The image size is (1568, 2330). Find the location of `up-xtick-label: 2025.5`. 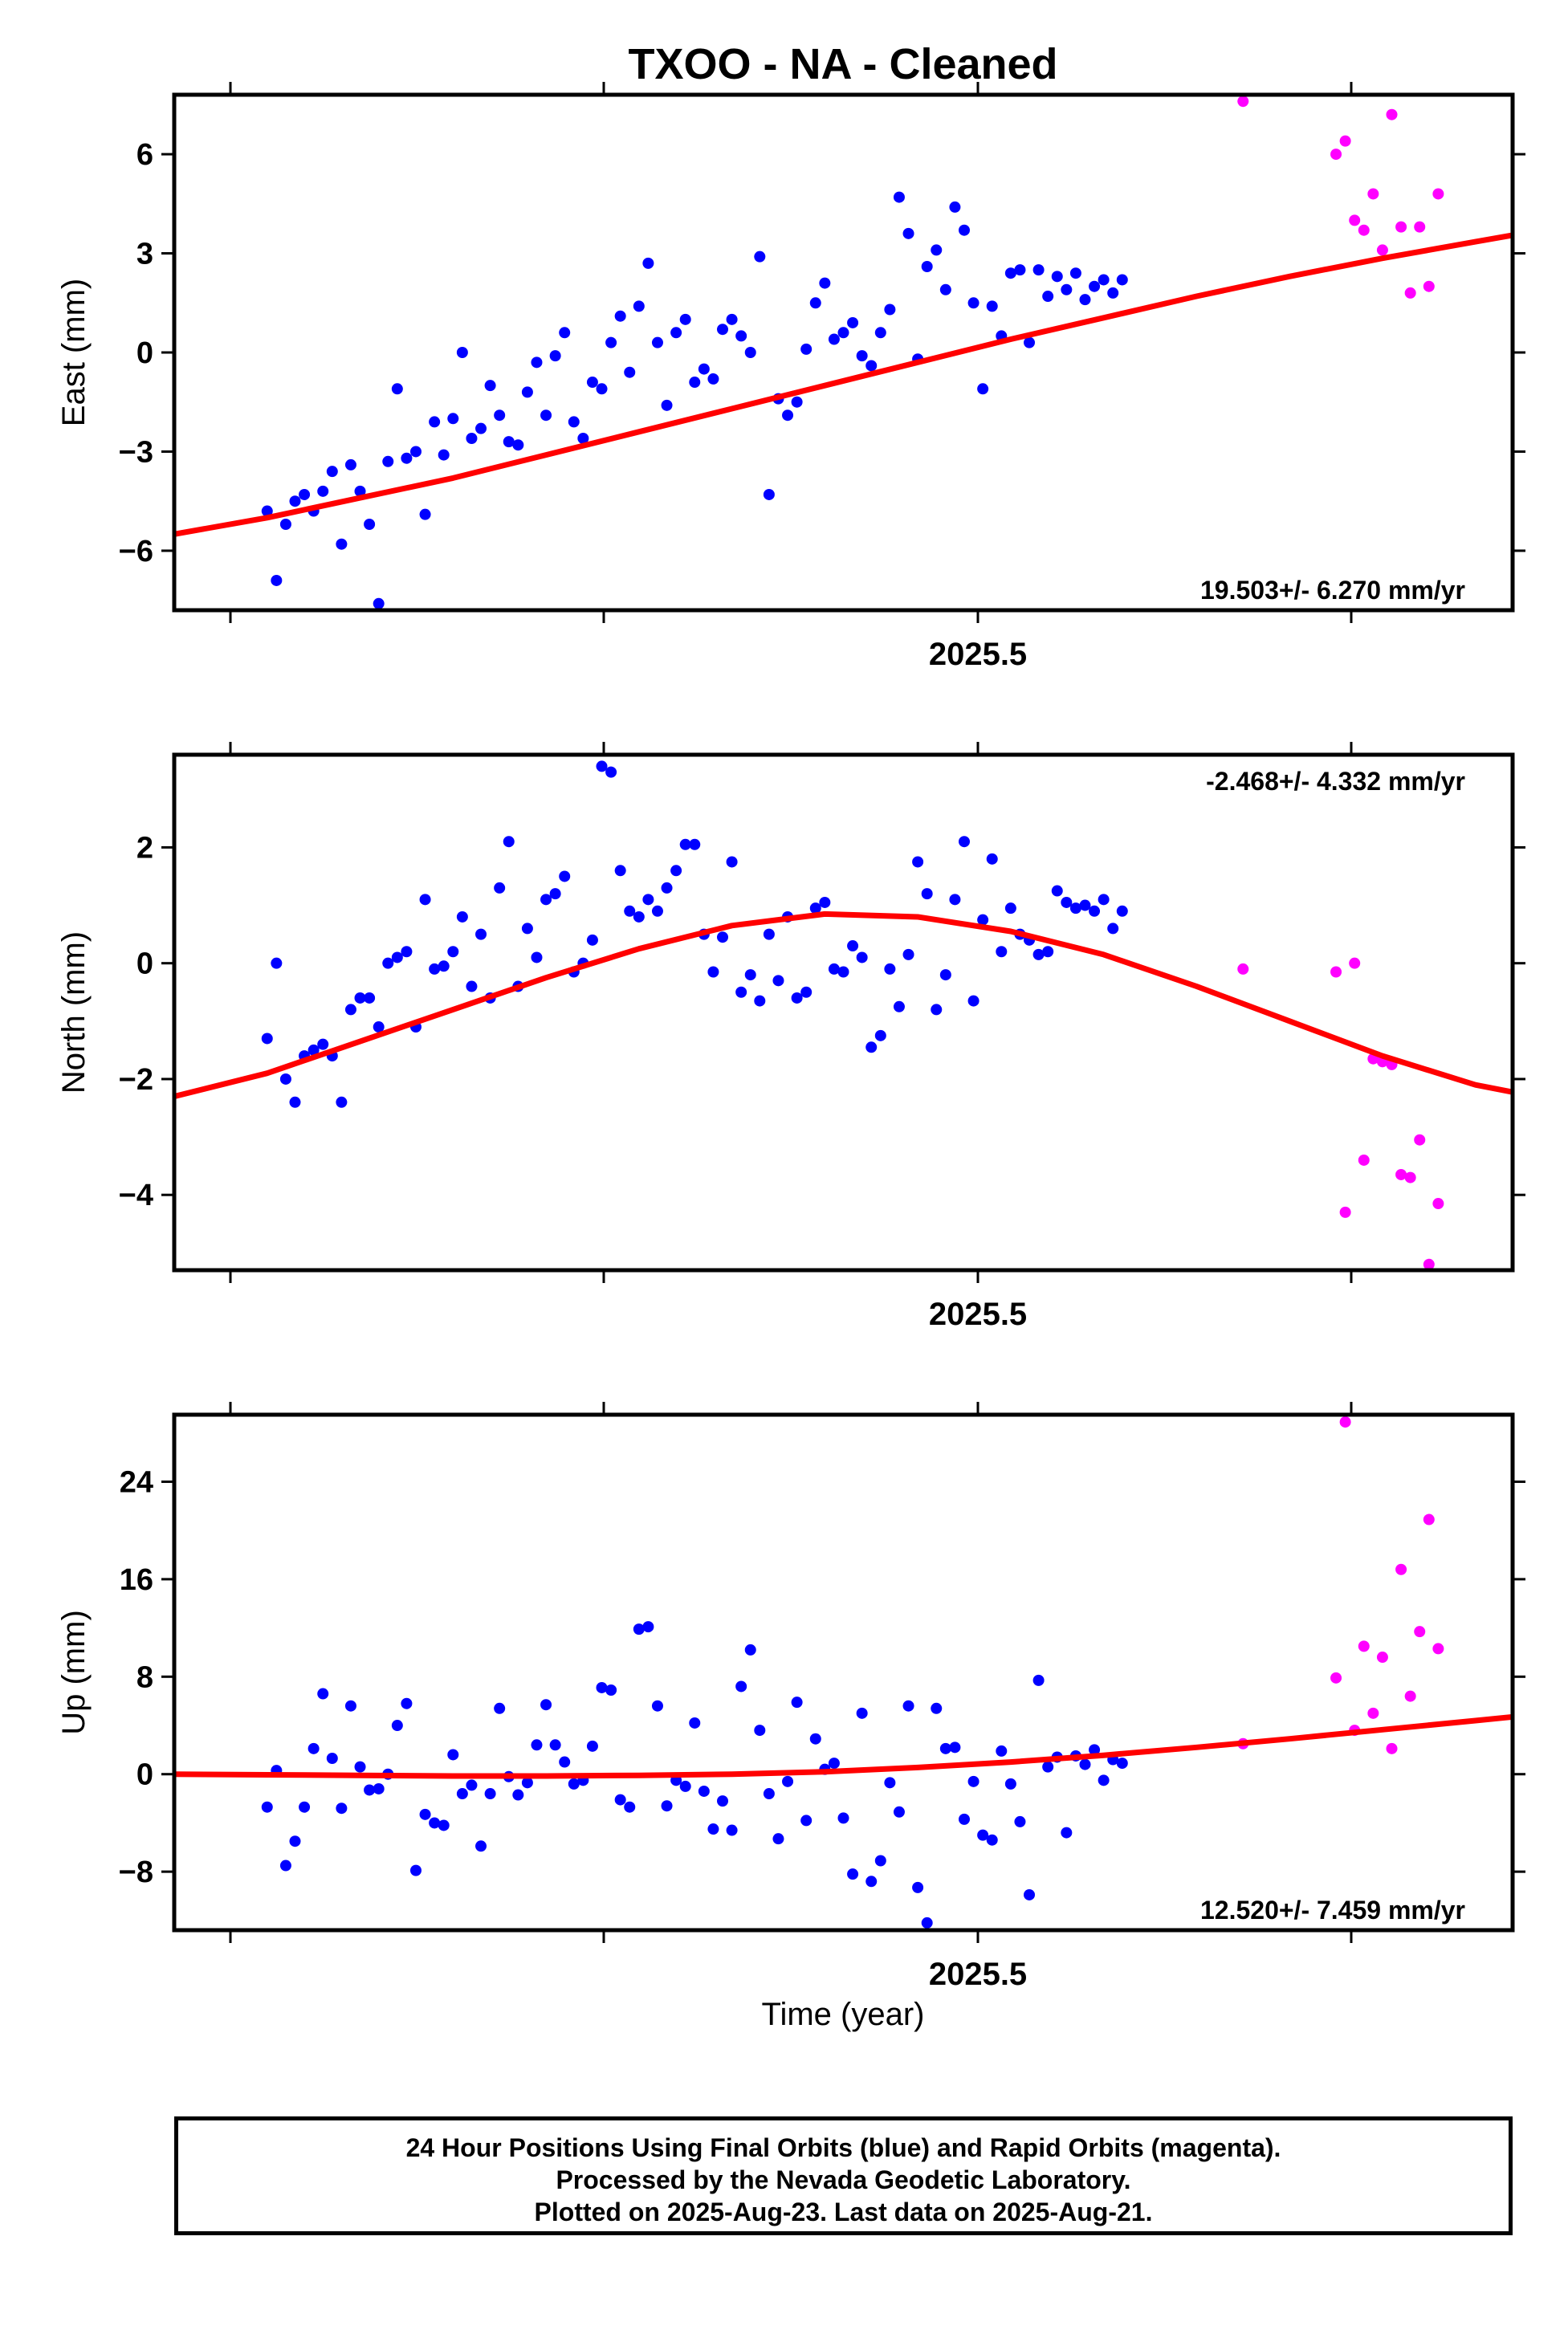

up-xtick-label: 2025.5 is located at coordinates (978, 1974).